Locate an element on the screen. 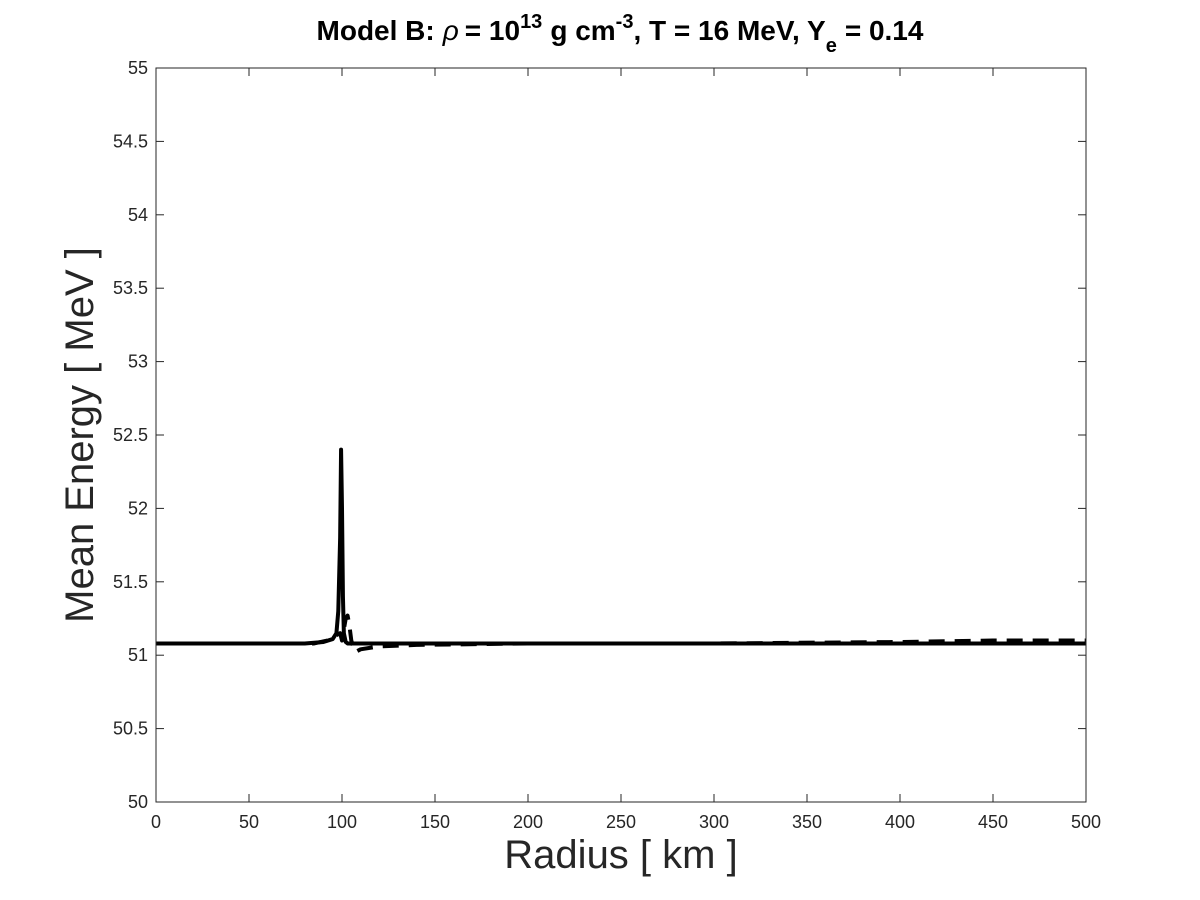  x-tick-label: 0 is located at coordinates (156, 822).